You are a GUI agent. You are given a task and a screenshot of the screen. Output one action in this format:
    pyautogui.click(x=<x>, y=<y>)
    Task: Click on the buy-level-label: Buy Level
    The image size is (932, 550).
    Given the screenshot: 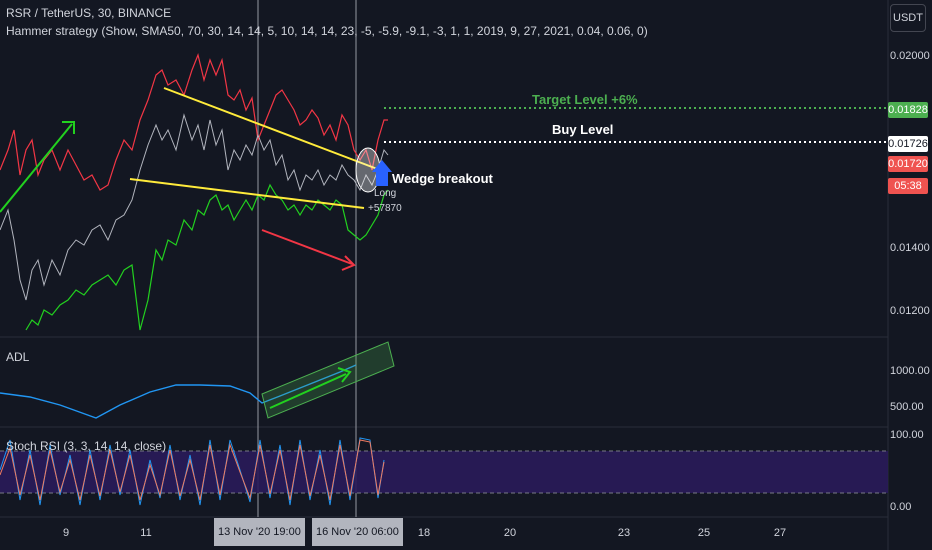 What is the action you would take?
    pyautogui.click(x=583, y=129)
    